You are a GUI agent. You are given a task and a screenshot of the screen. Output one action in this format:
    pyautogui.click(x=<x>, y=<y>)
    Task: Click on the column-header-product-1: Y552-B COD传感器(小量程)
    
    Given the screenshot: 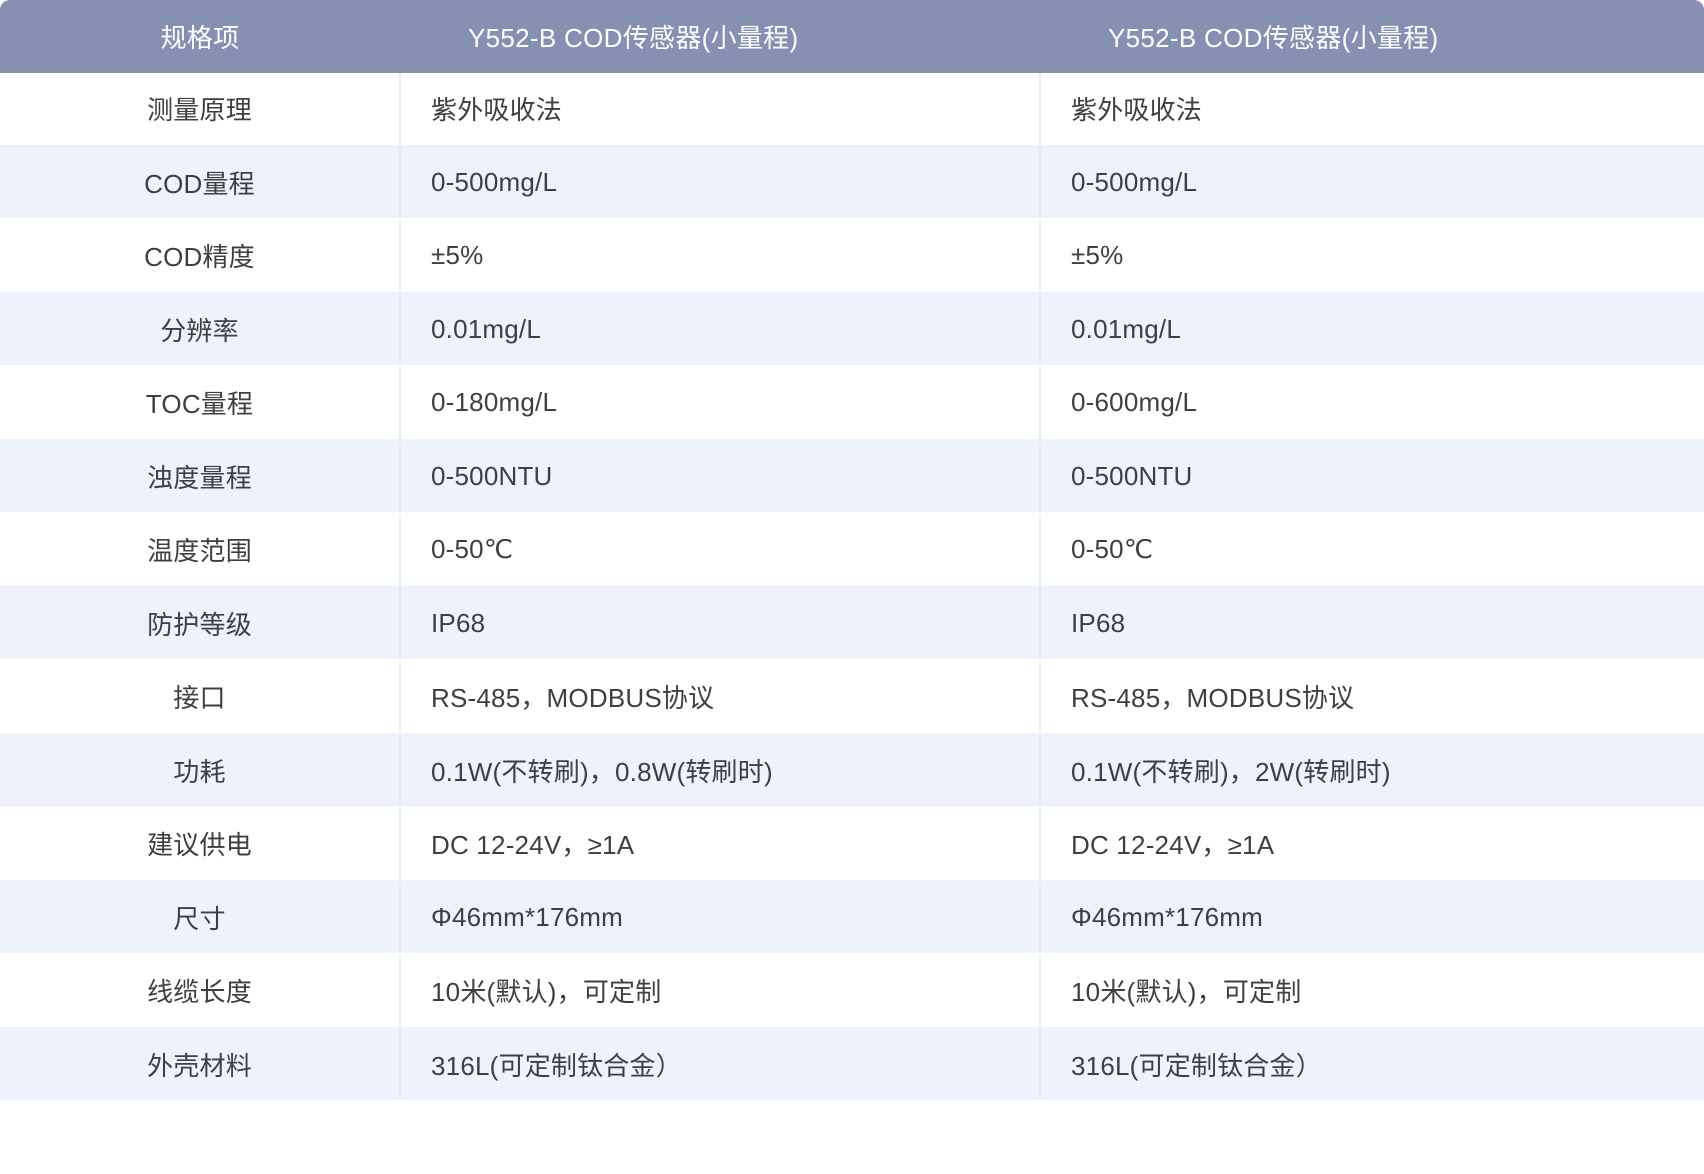 What is the action you would take?
    pyautogui.click(x=633, y=38)
    